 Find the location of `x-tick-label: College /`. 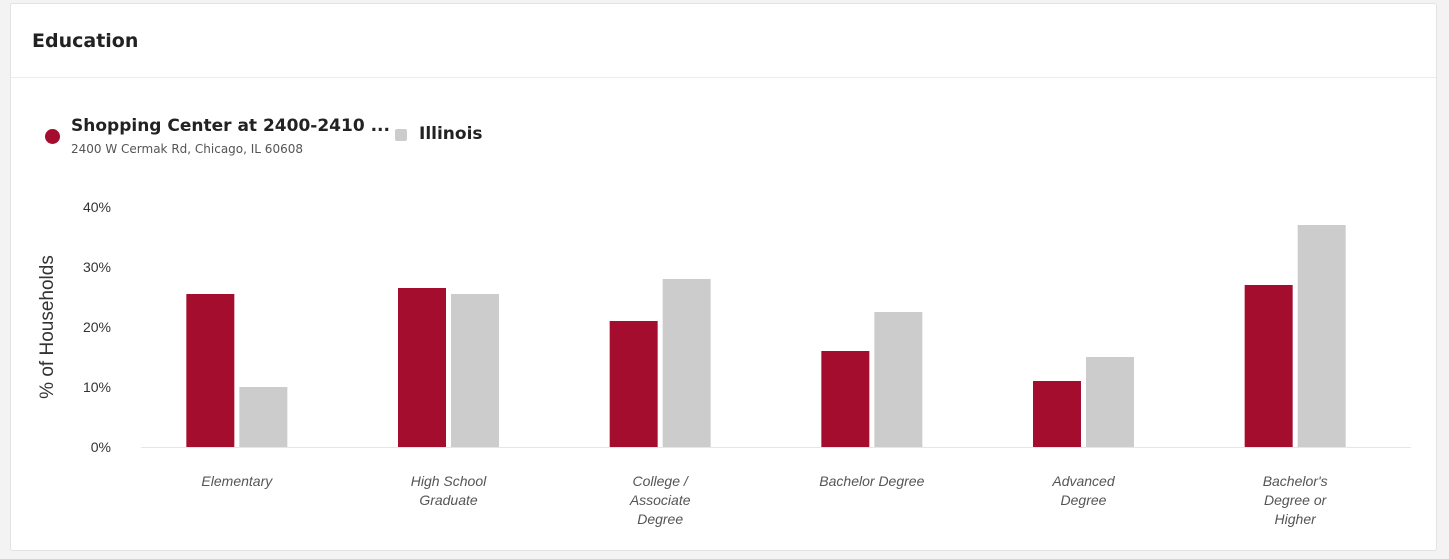

x-tick-label: College / is located at coordinates (661, 481).